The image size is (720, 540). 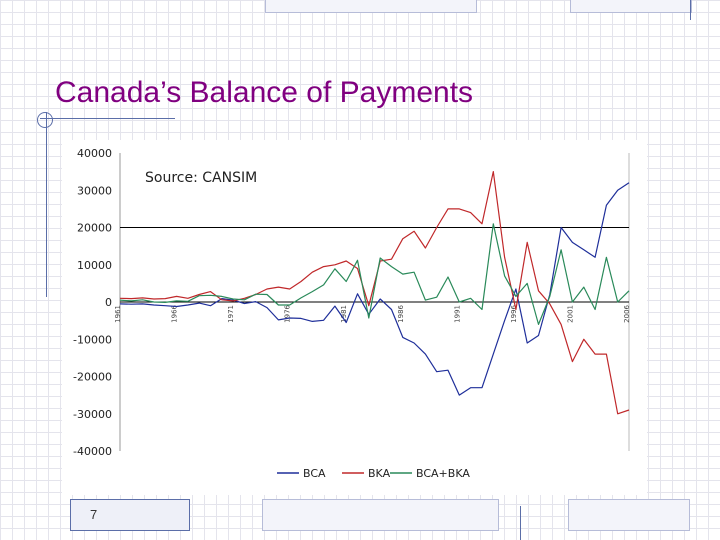 I want to click on series-line-bca-bka, so click(x=374, y=274).